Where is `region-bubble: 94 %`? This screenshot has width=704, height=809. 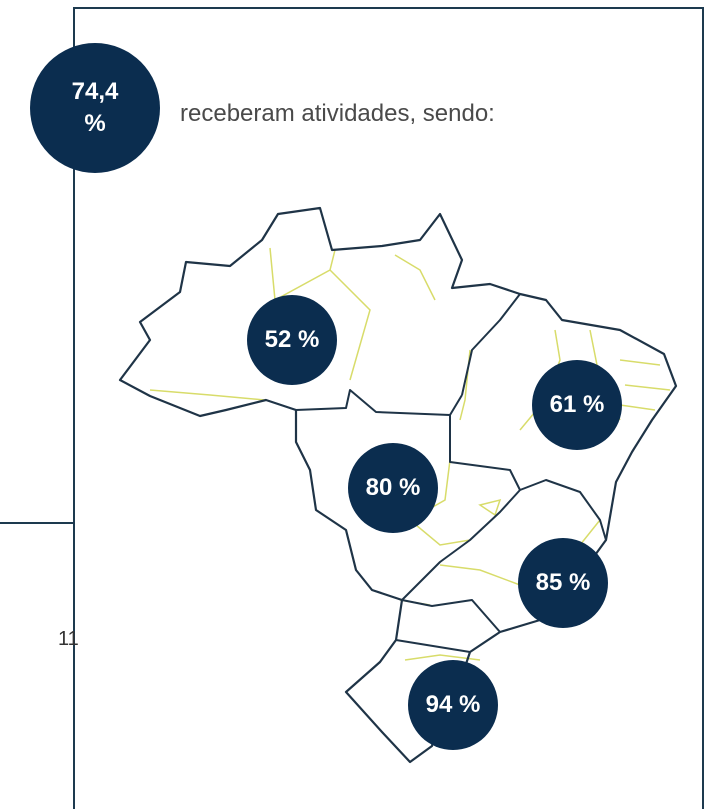
region-bubble: 94 % is located at coordinates (453, 705).